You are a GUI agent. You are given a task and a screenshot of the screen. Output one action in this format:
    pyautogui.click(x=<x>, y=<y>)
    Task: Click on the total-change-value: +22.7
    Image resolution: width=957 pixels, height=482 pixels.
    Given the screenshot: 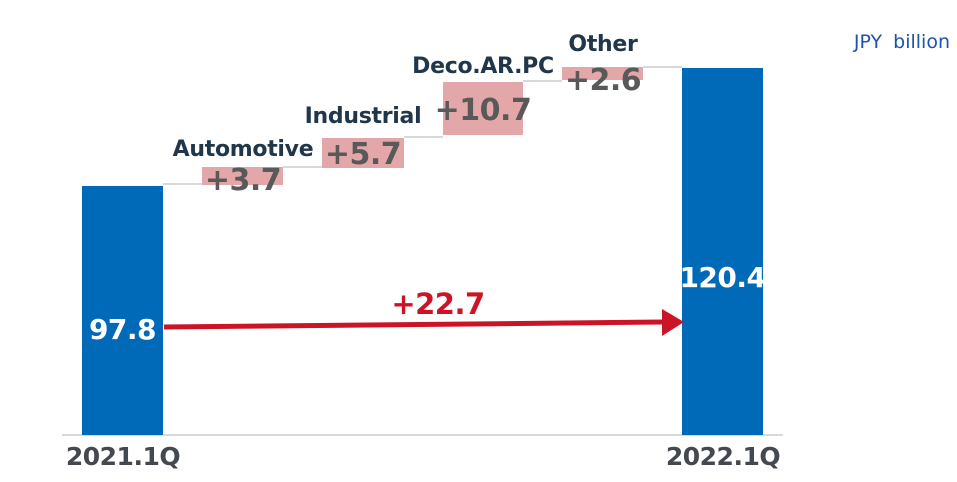 What is the action you would take?
    pyautogui.click(x=438, y=304)
    